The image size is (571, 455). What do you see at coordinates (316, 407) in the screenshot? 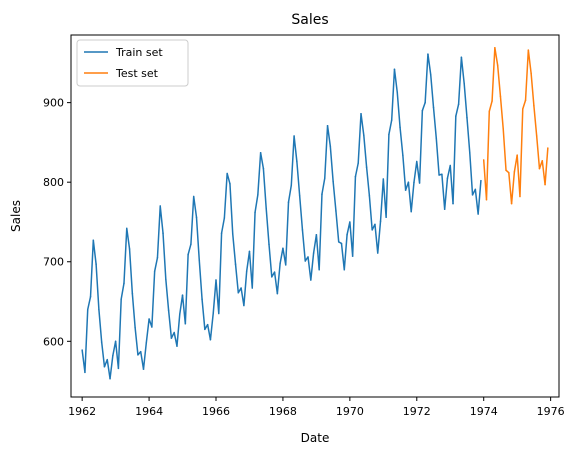
I see `x-axis-ticks: 1962 1964 1966 1968 1970 1972 1974 1976` at bounding box center [316, 407].